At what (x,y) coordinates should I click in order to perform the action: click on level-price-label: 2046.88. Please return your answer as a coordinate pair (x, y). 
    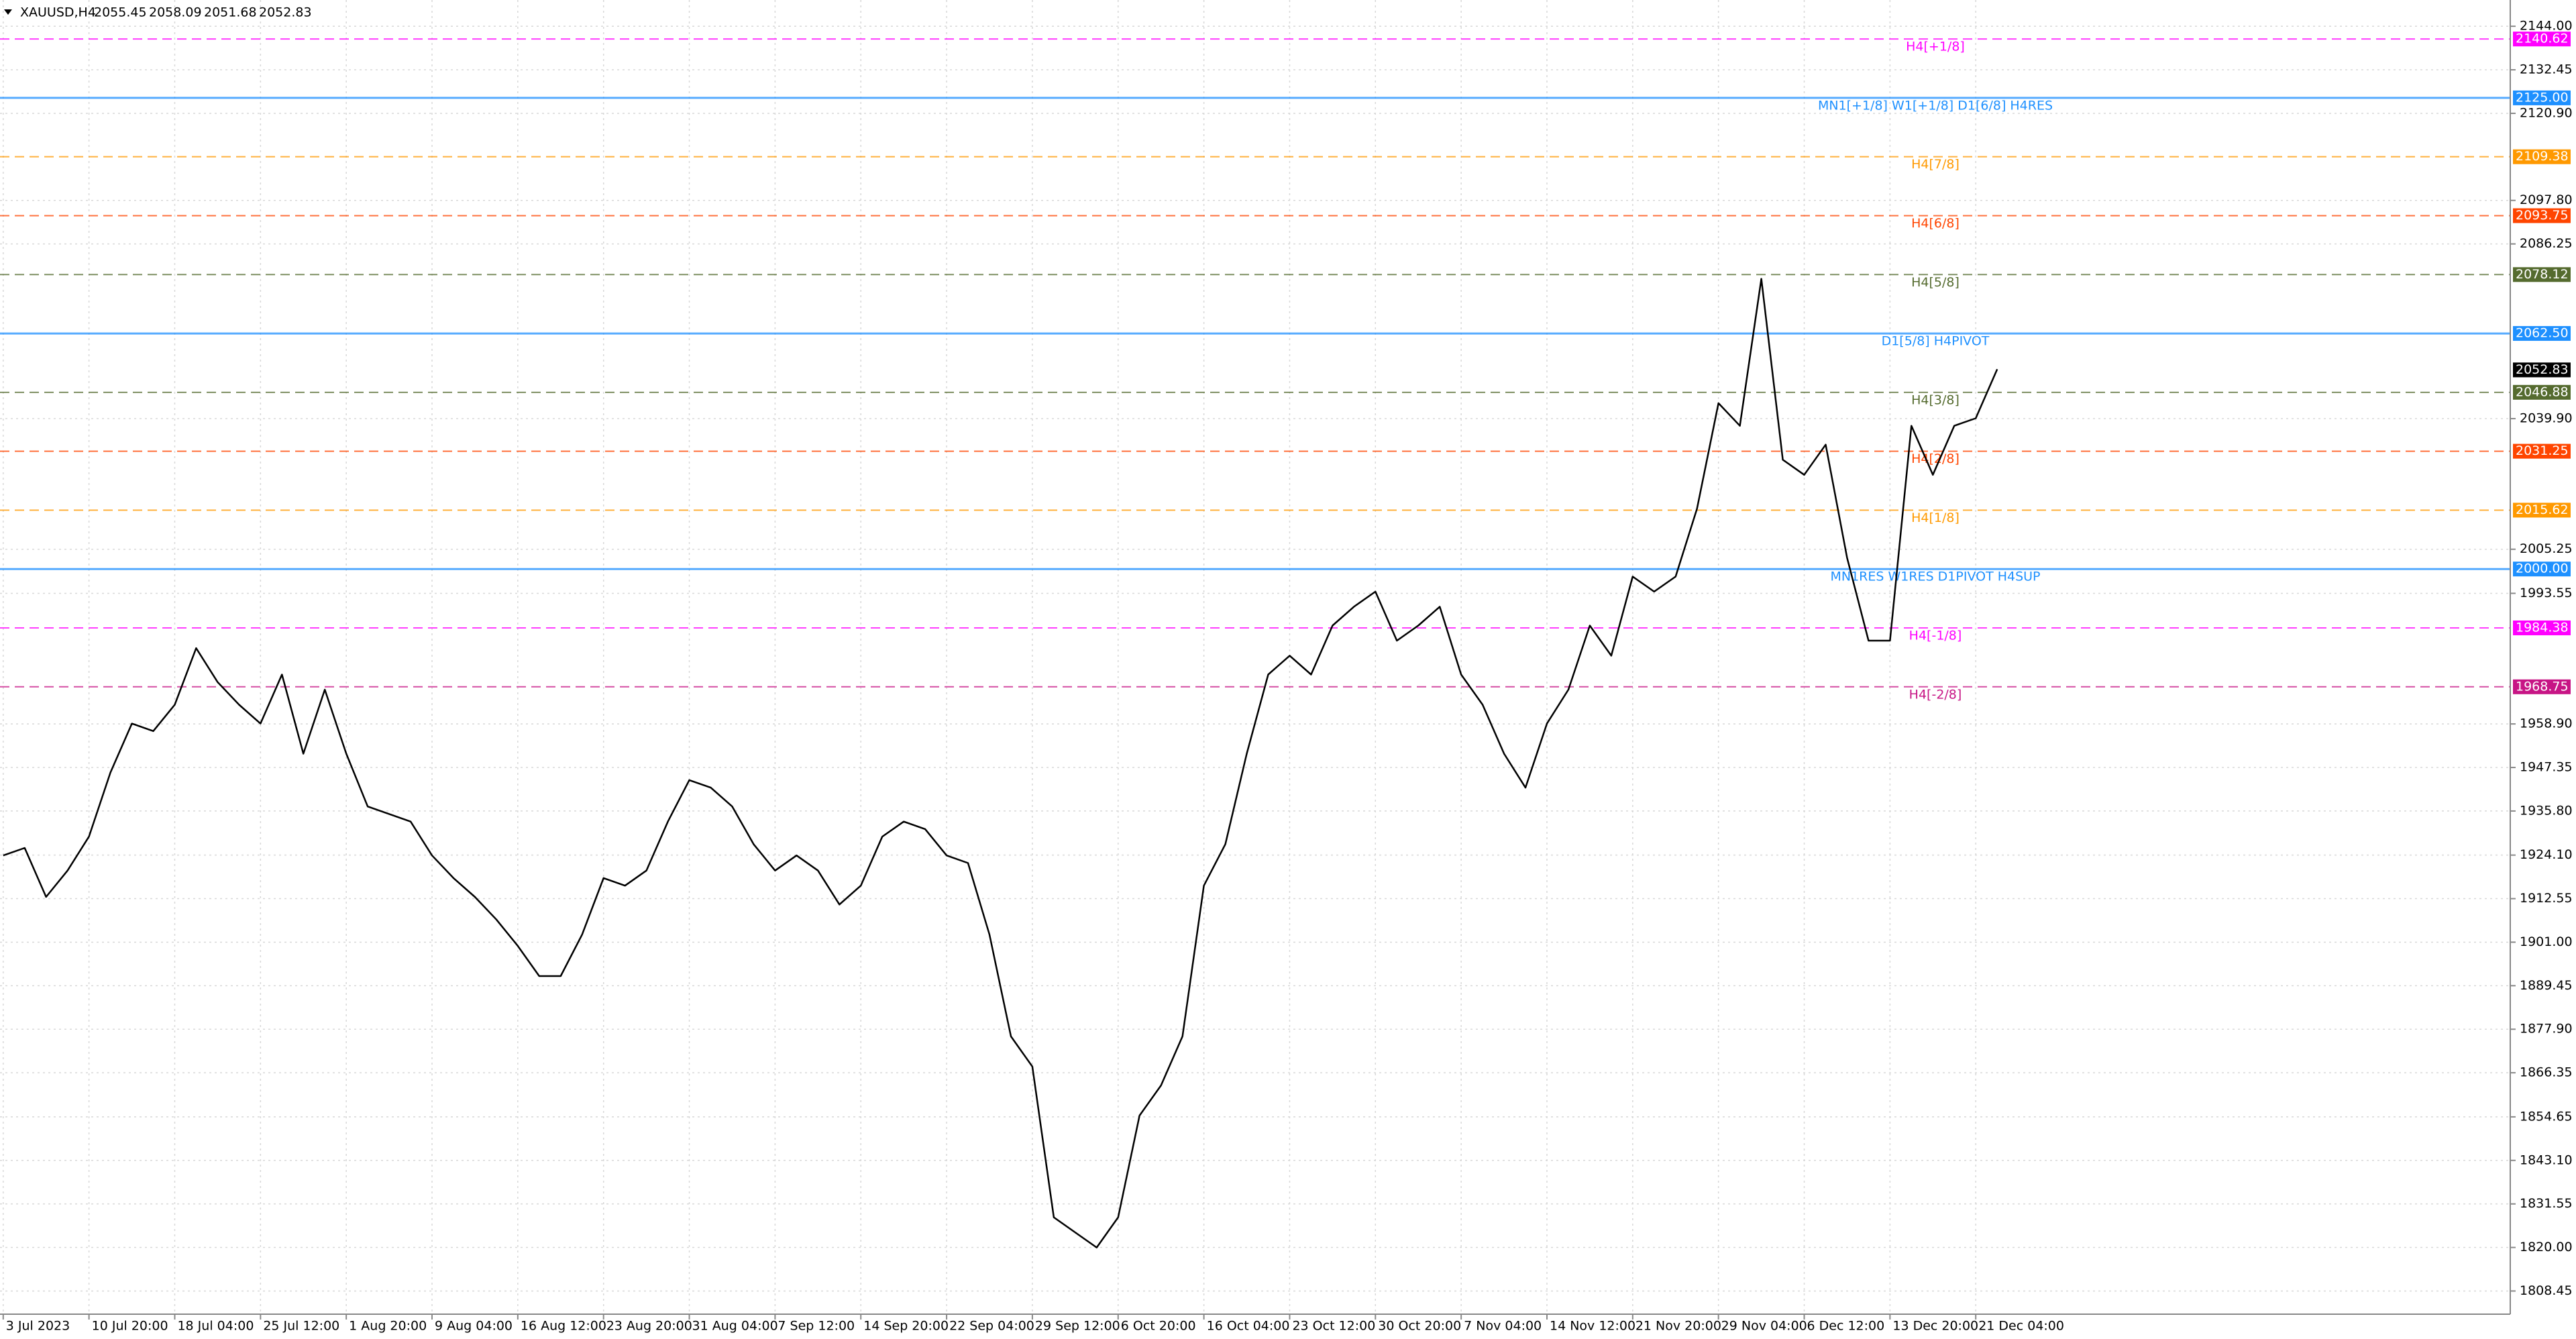
    Looking at the image, I should click on (2542, 391).